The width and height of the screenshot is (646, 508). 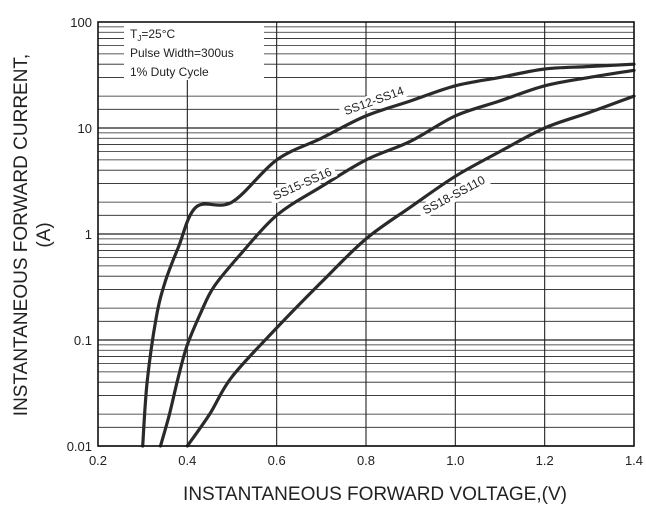 I want to click on conditions-box-bg, so click(x=194, y=51).